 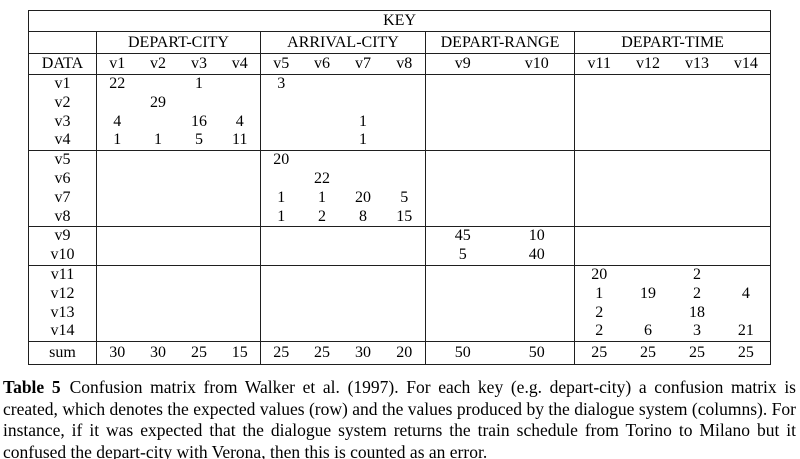 I want to click on matrix-cell-v8-v8: 15, so click(x=404, y=216).